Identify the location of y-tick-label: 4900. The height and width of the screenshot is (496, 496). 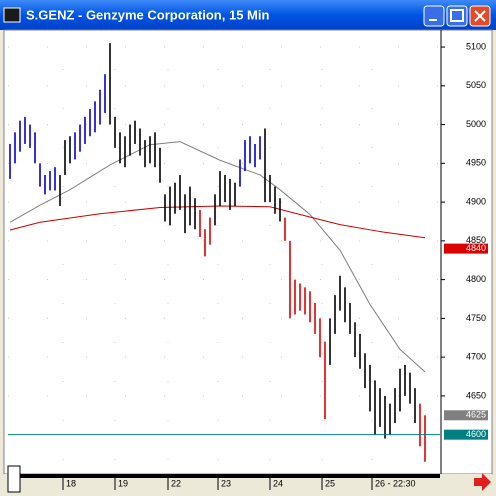
(476, 201).